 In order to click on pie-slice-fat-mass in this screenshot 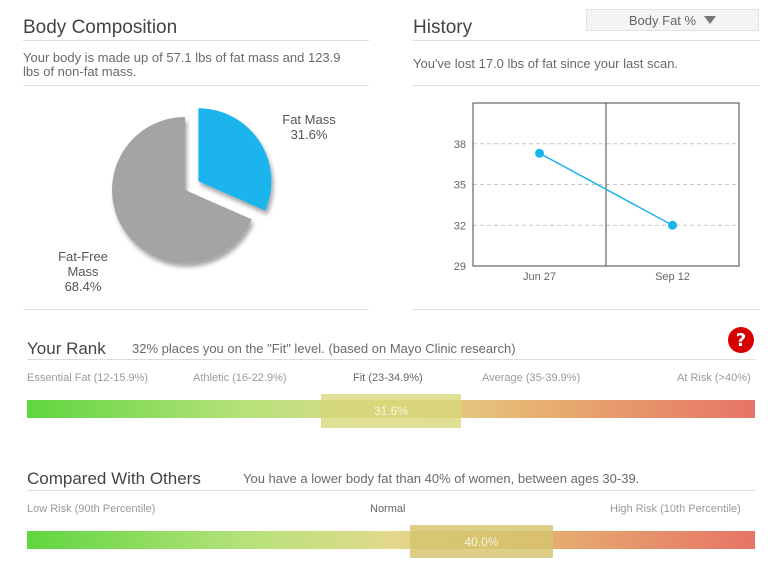, I will do `click(235, 159)`.